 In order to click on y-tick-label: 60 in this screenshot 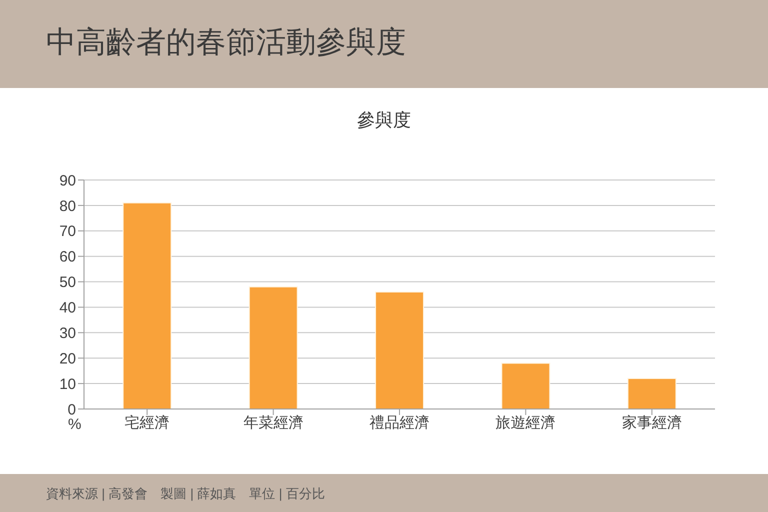, I will do `click(67, 257)`.